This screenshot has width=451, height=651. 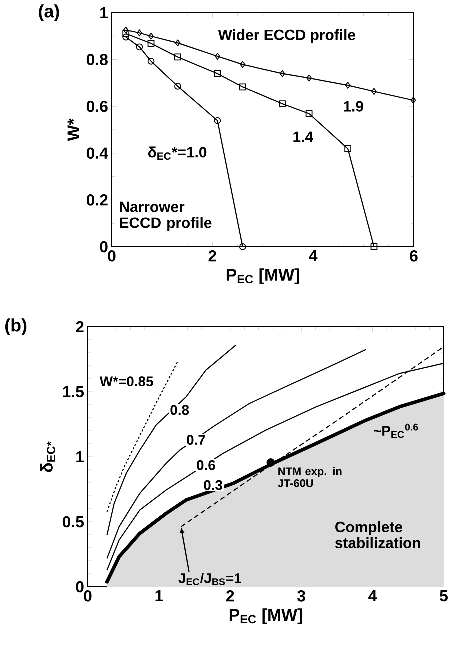 I want to click on y-tick-label: 0.5, so click(x=73, y=522).